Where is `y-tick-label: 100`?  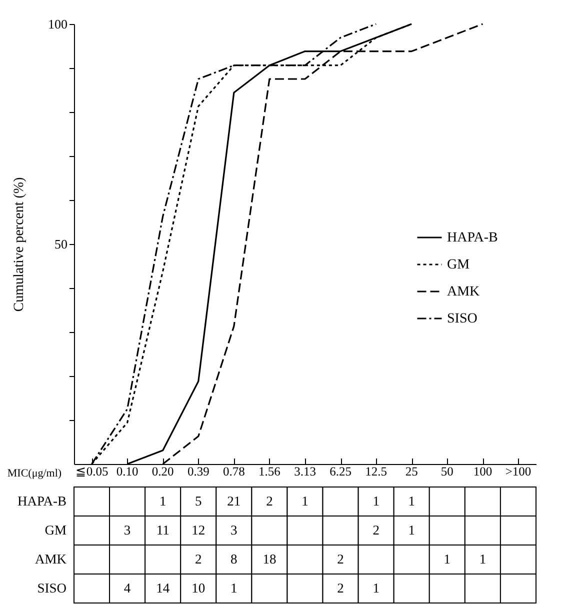
y-tick-label: 100 is located at coordinates (58, 24).